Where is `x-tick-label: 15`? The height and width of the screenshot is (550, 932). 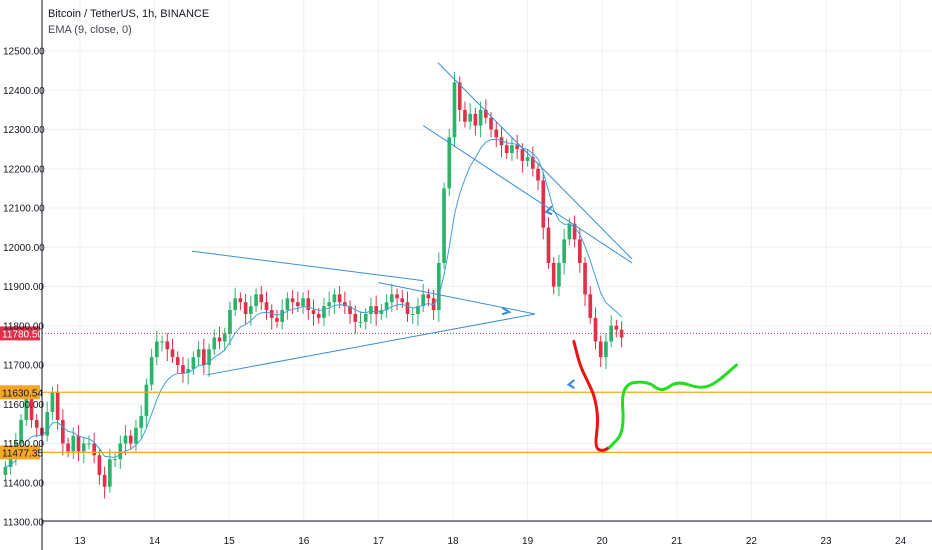
x-tick-label: 15 is located at coordinates (230, 541).